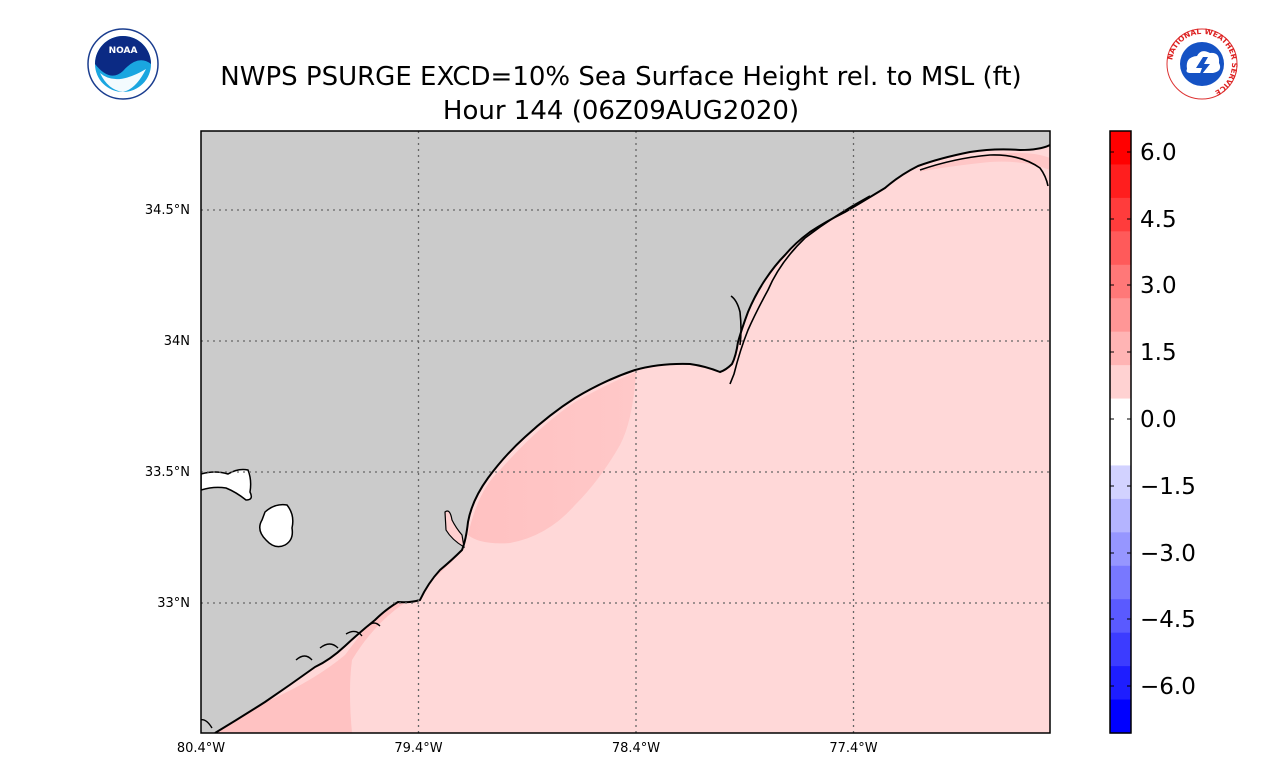 The image size is (1277, 770). What do you see at coordinates (1158, 153) in the screenshot?
I see `colorbar-label: 6.0` at bounding box center [1158, 153].